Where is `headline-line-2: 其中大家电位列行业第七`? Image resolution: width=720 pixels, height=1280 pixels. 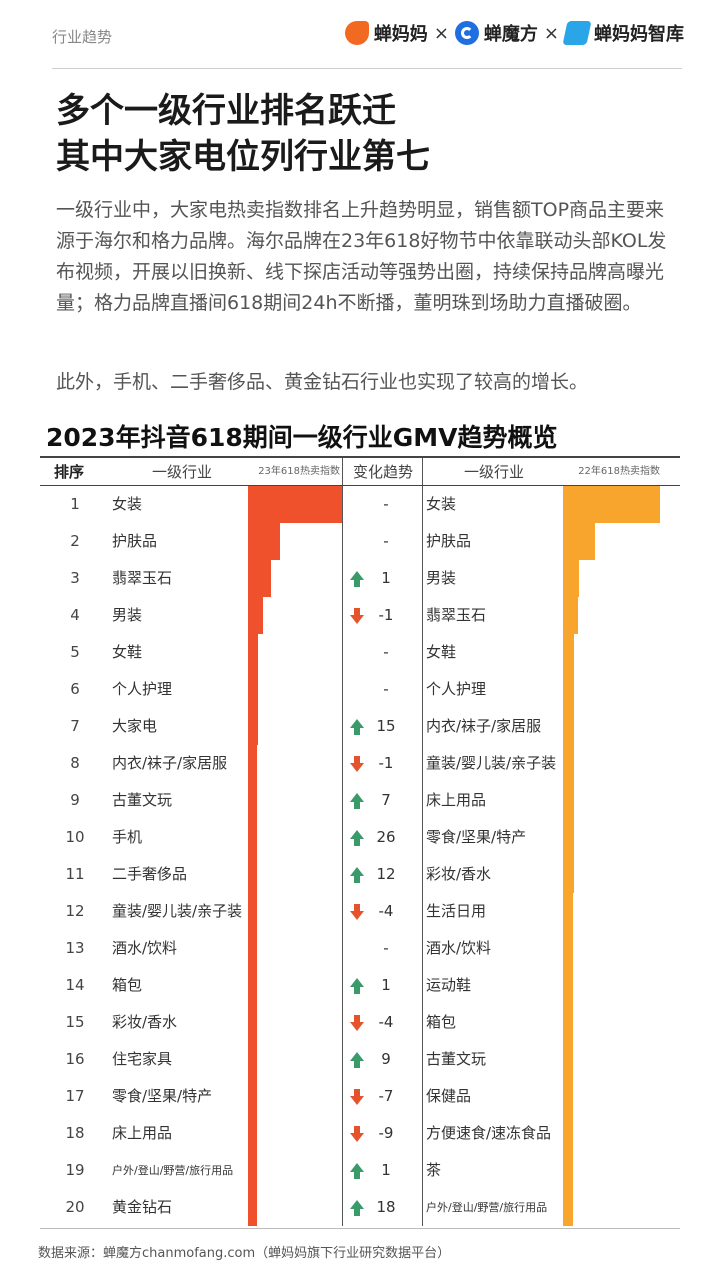
headline-line-2: 其中大家电位列行业第七 is located at coordinates (243, 157).